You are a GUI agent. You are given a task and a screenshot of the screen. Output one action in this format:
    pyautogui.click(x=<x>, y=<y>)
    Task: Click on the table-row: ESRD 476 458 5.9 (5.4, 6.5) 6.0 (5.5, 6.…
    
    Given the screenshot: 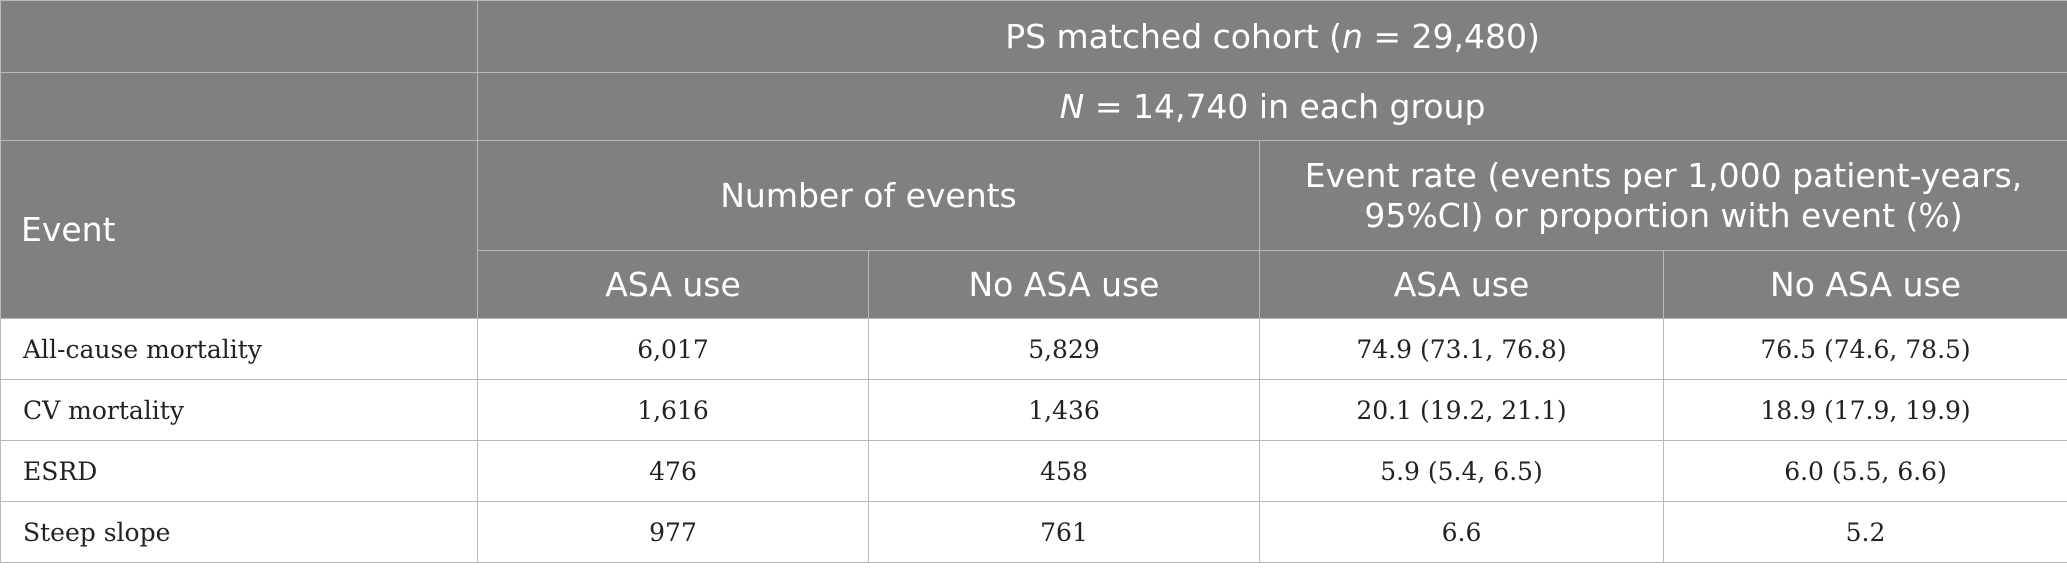 What is the action you would take?
    pyautogui.click(x=1033, y=471)
    